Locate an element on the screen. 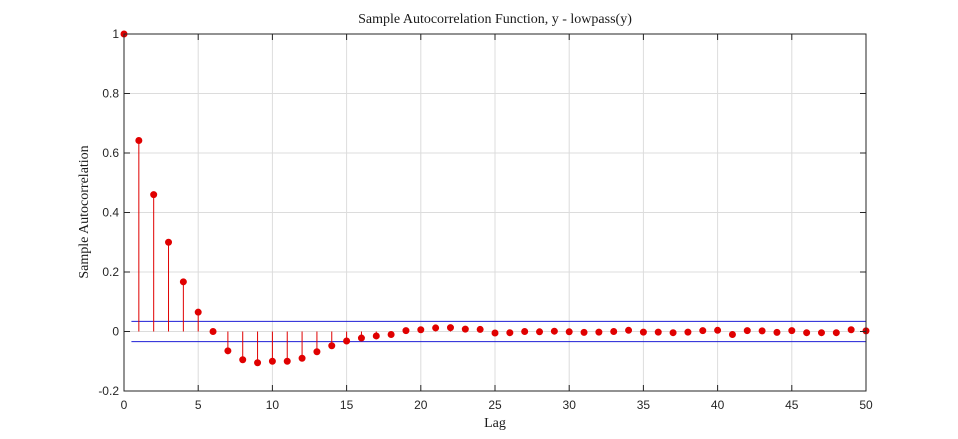  x-tick-label: 50 is located at coordinates (866, 405).